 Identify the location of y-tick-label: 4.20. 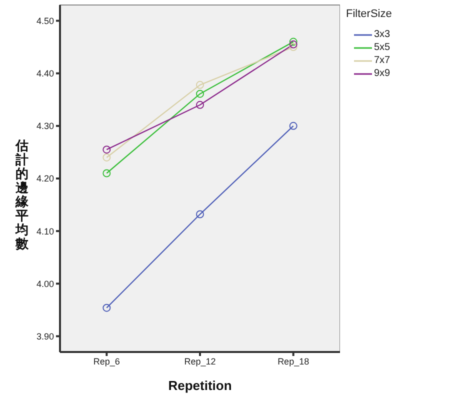
(45, 179).